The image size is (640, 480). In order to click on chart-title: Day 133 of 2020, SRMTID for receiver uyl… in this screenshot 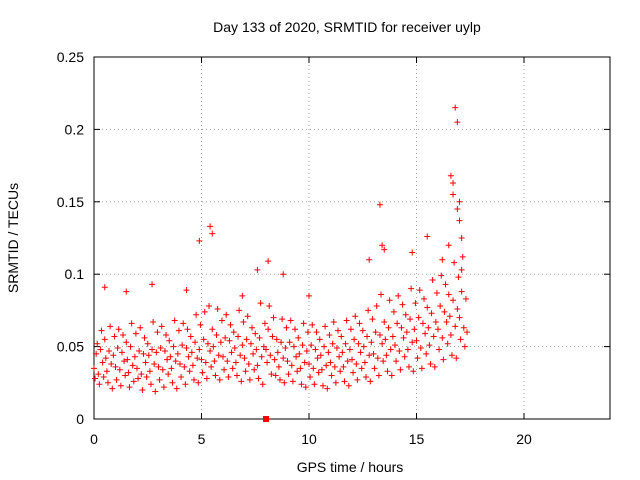, I will do `click(347, 27)`.